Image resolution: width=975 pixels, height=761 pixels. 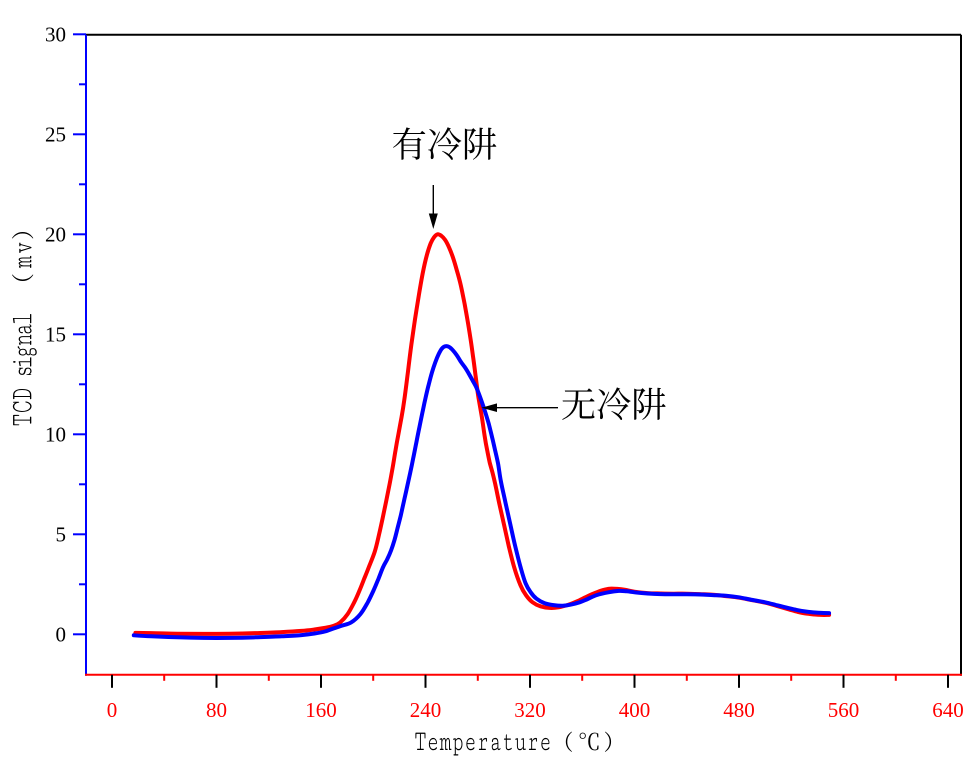 What do you see at coordinates (739, 710) in the screenshot?
I see `svg-text: 480` at bounding box center [739, 710].